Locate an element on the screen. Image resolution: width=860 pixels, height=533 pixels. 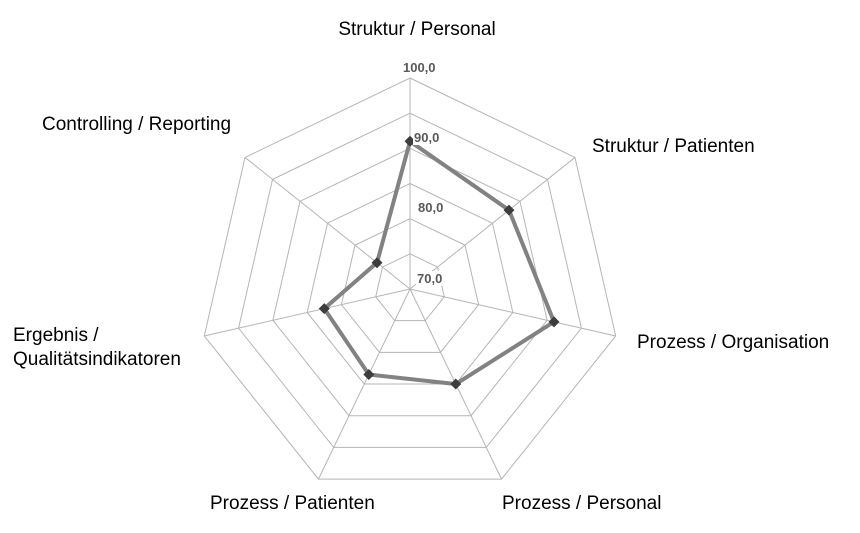
radial-tick-label-100: 100,0 is located at coordinates (419, 67).